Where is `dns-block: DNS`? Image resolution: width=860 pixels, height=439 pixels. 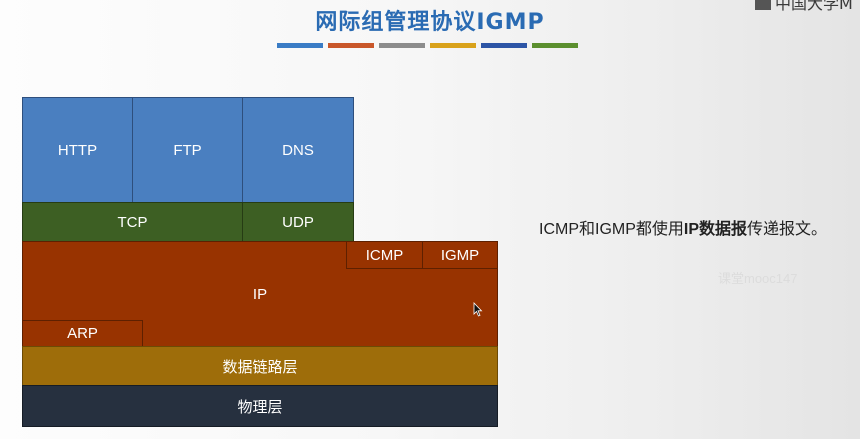
dns-block: DNS is located at coordinates (298, 150).